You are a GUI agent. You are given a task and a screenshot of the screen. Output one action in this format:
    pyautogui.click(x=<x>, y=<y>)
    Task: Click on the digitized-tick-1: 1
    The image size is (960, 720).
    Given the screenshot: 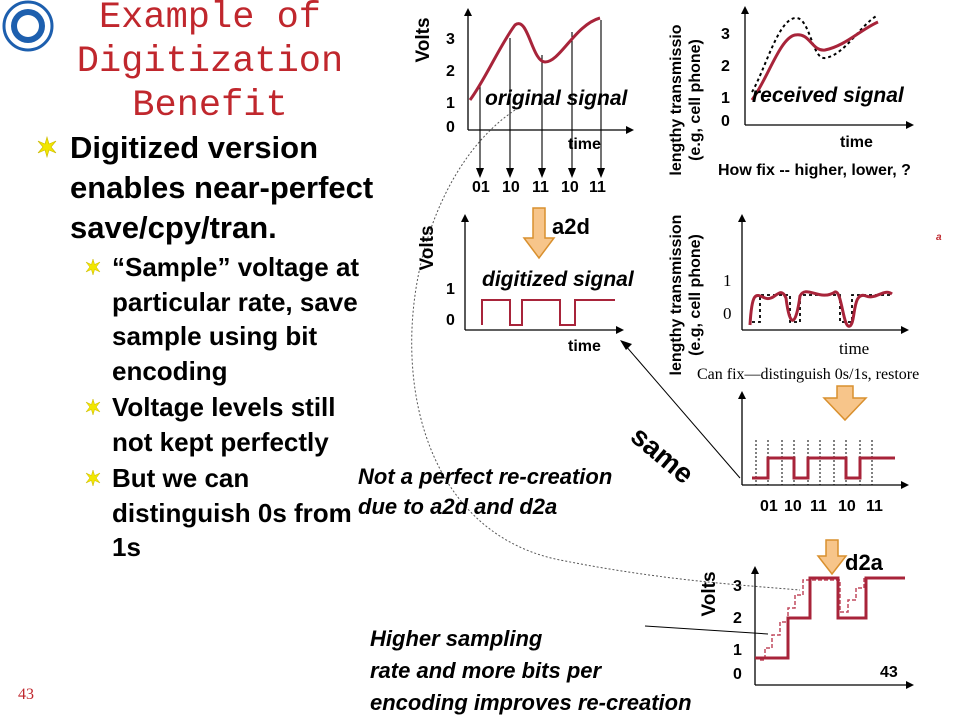 What is the action you would take?
    pyautogui.click(x=450, y=289)
    